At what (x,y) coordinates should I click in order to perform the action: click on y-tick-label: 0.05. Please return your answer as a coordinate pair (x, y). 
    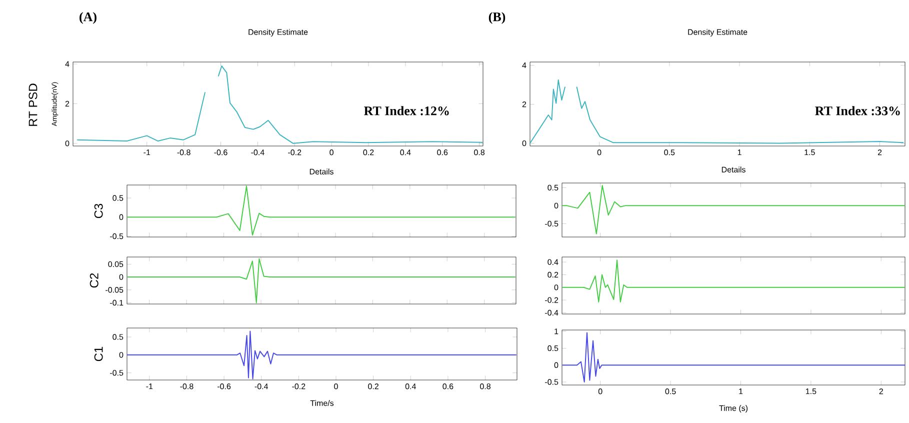
    Looking at the image, I should click on (116, 264).